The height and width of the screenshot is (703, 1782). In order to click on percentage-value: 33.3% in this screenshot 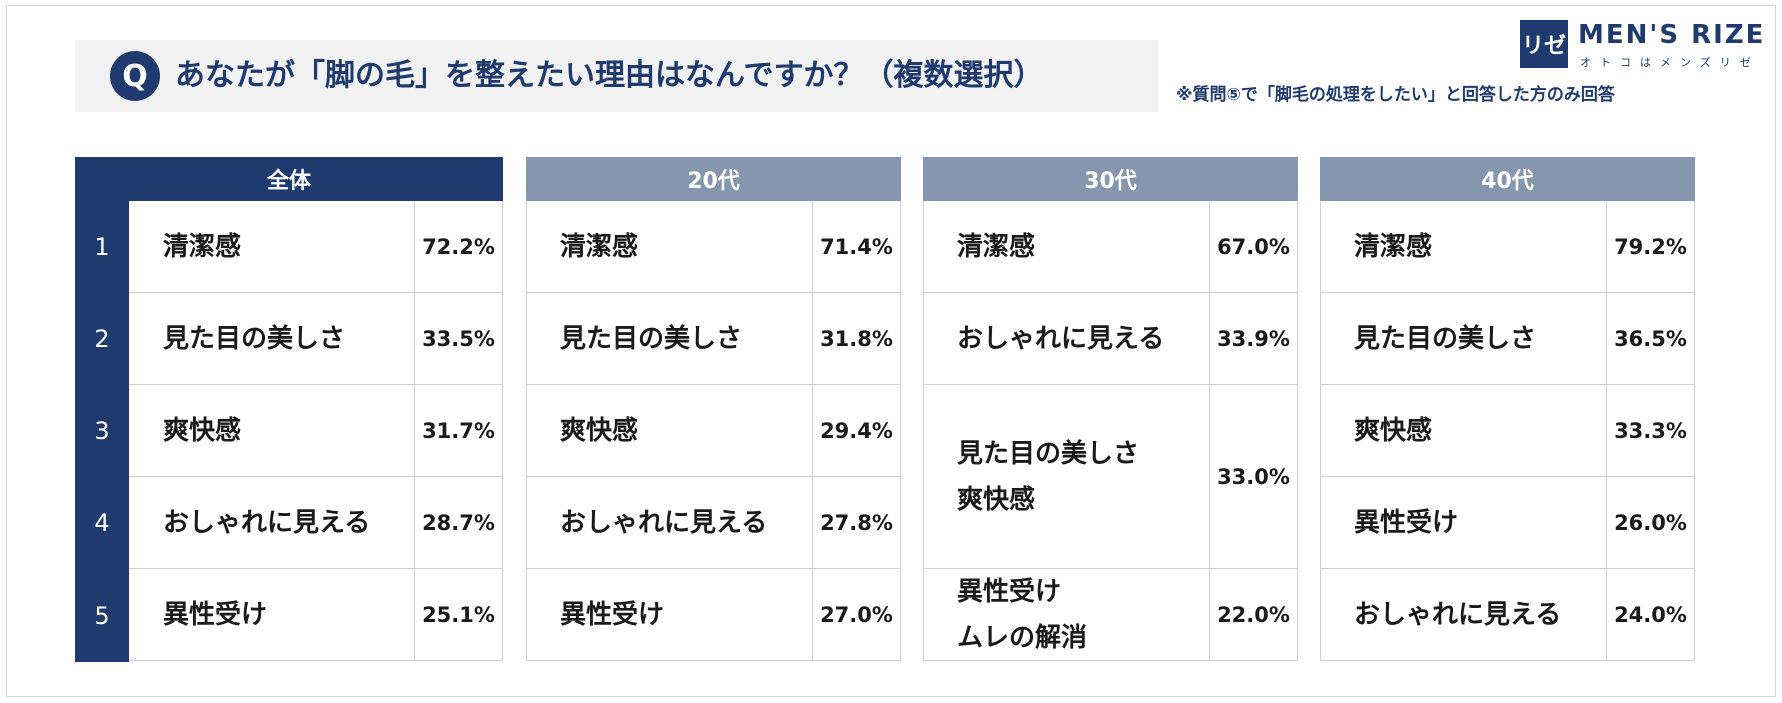, I will do `click(1650, 430)`.